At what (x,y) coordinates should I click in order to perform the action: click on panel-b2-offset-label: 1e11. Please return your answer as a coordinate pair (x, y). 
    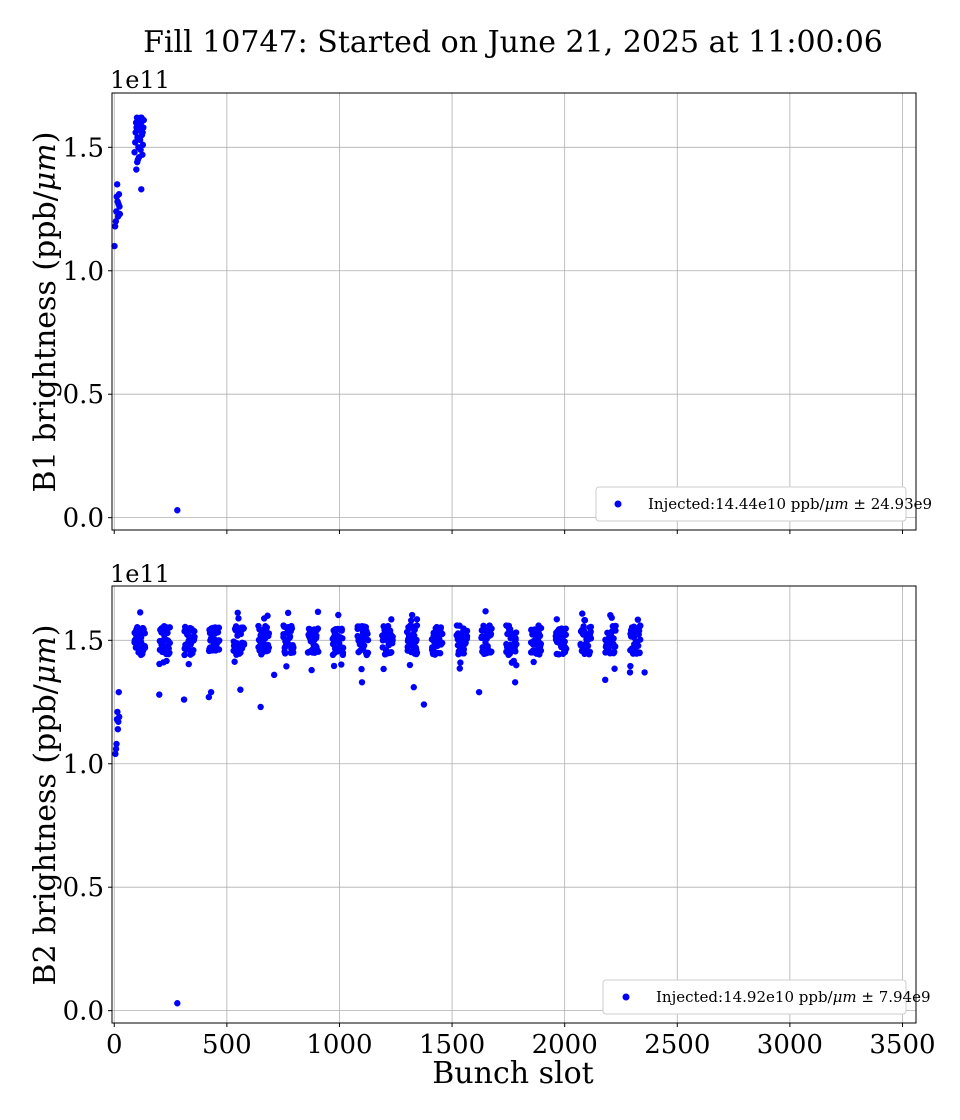
    Looking at the image, I should click on (140, 574).